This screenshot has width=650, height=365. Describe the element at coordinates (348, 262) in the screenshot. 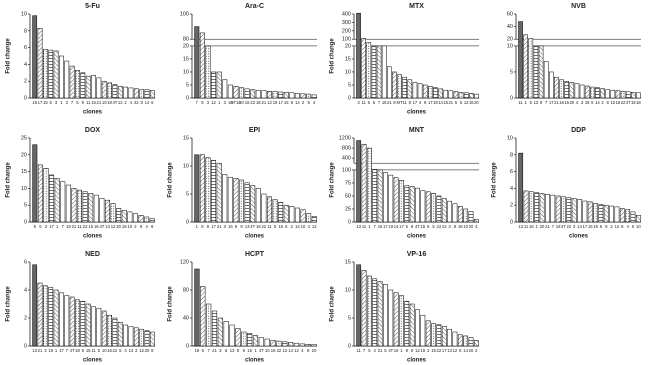

I see `y-tick-label: 15` at that location.